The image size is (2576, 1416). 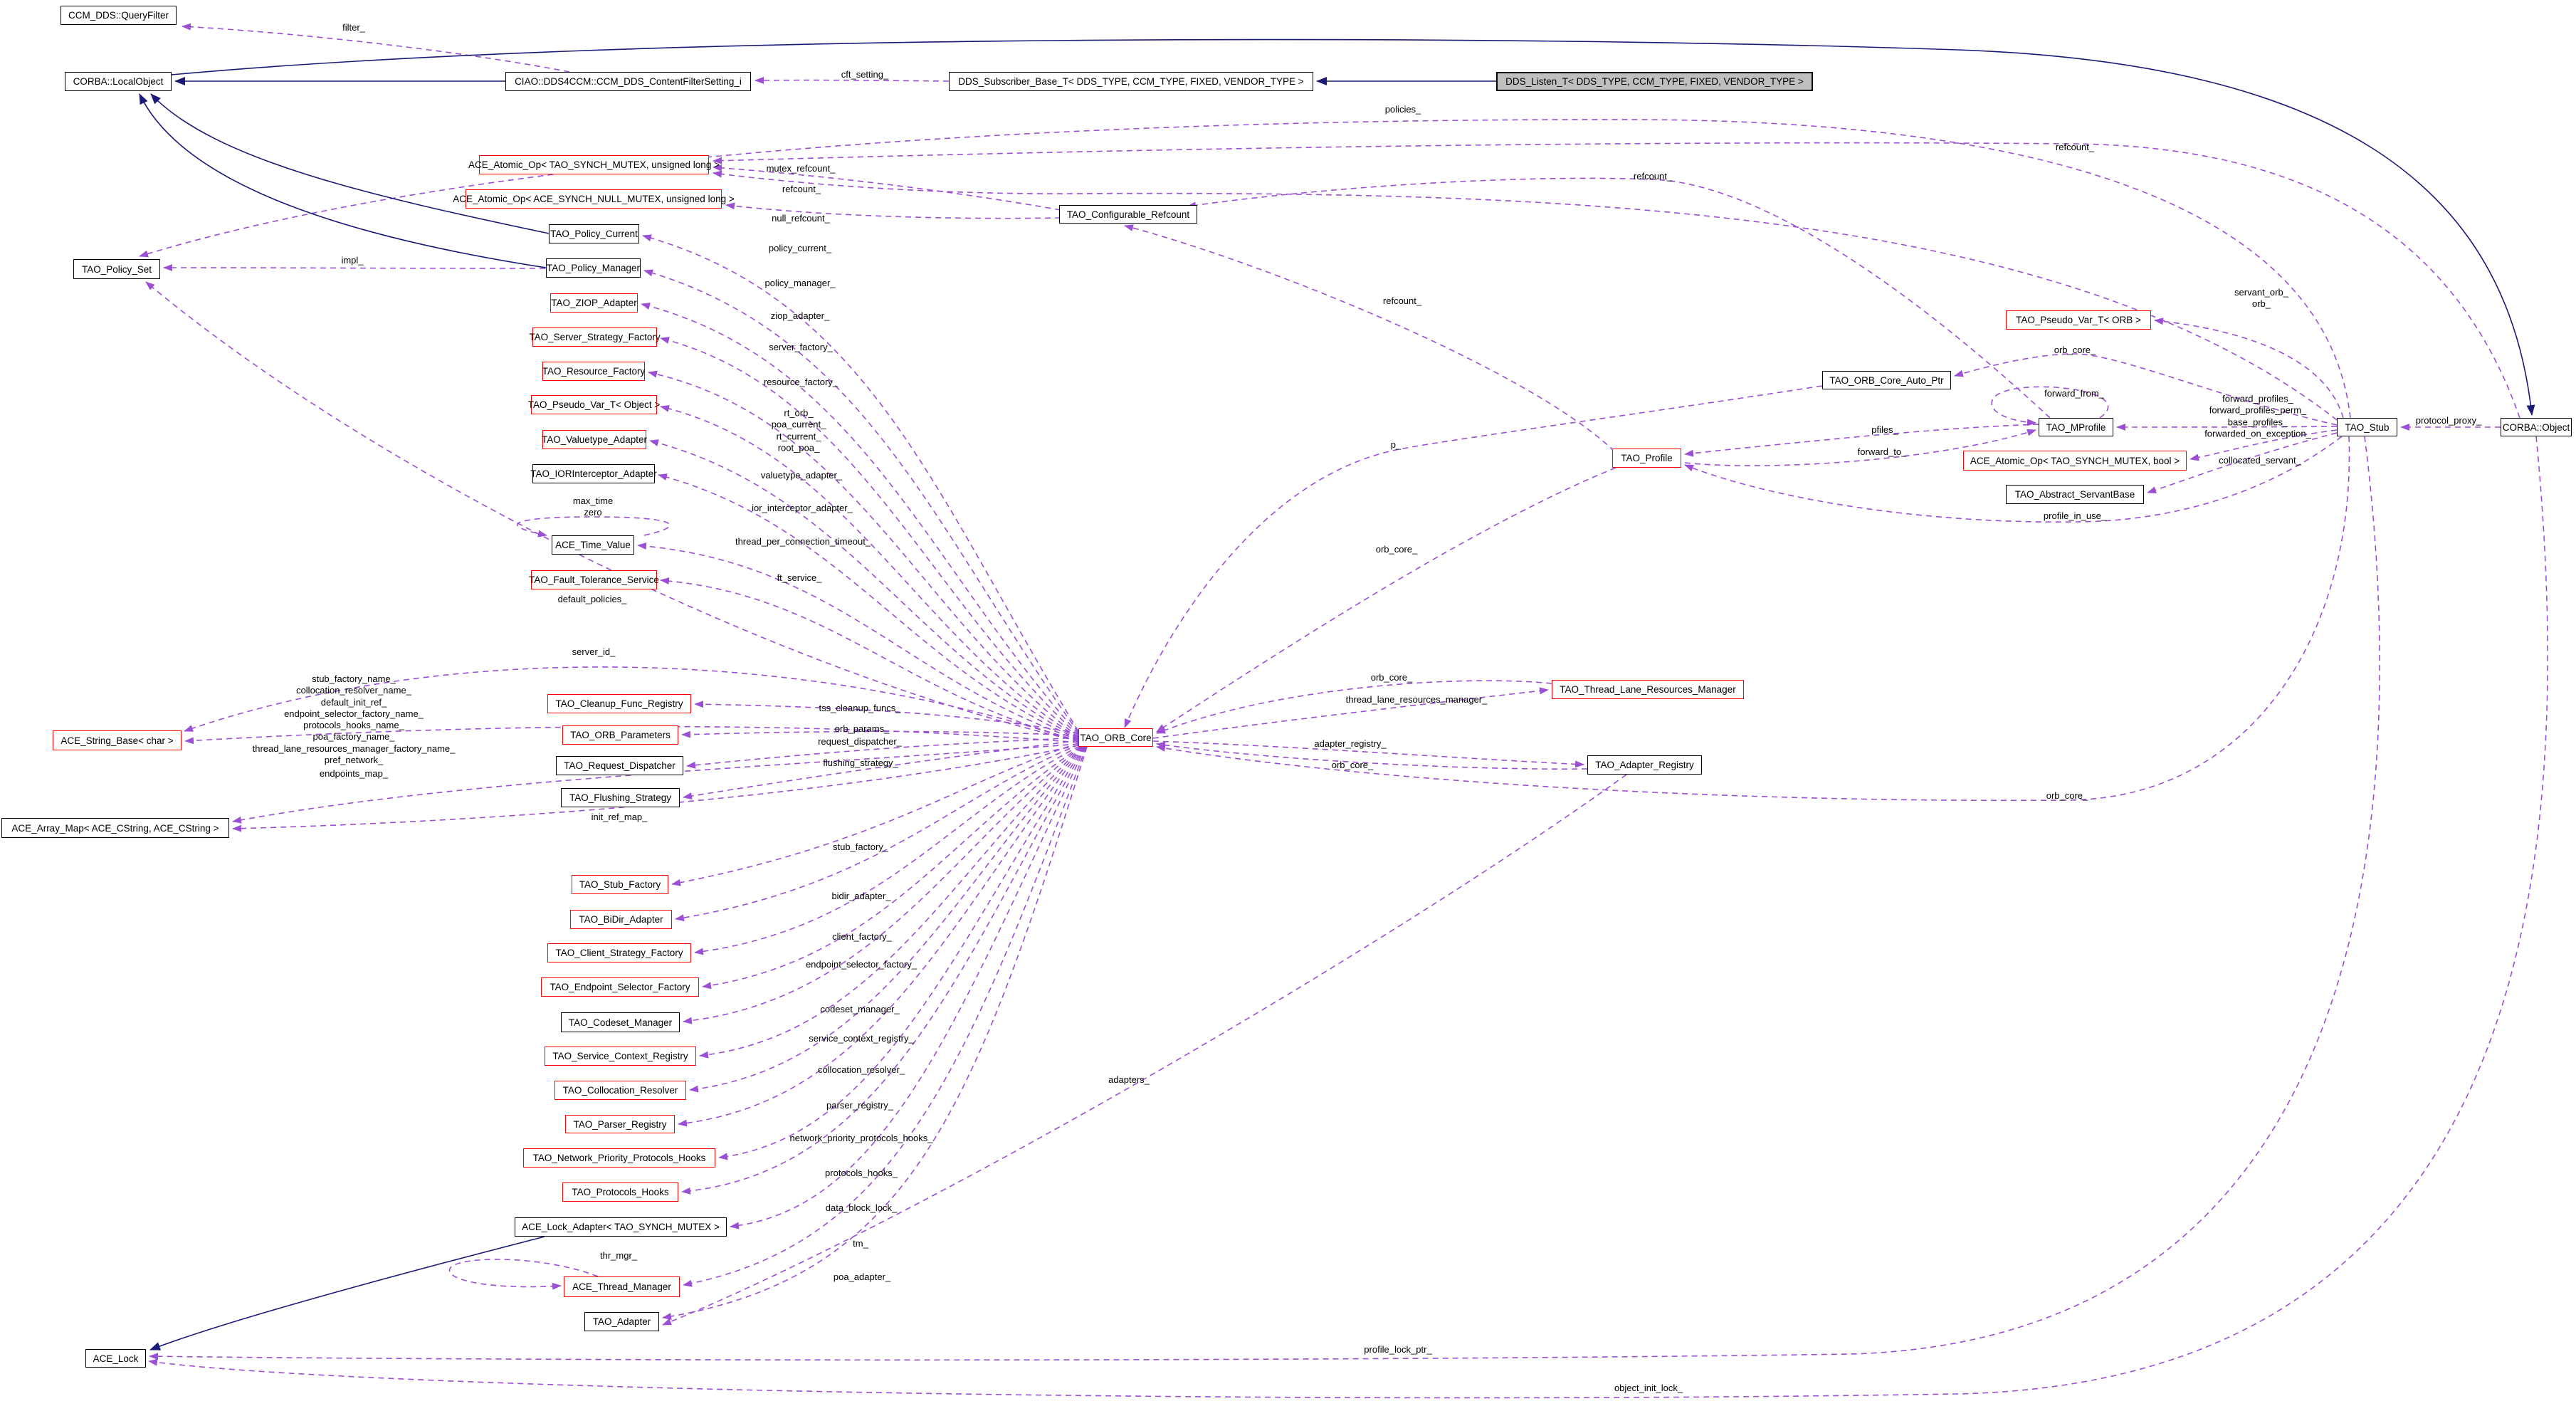 What do you see at coordinates (594, 303) in the screenshot?
I see `class-node-ziop_adapter: TAO_ZIOP_Adapter` at bounding box center [594, 303].